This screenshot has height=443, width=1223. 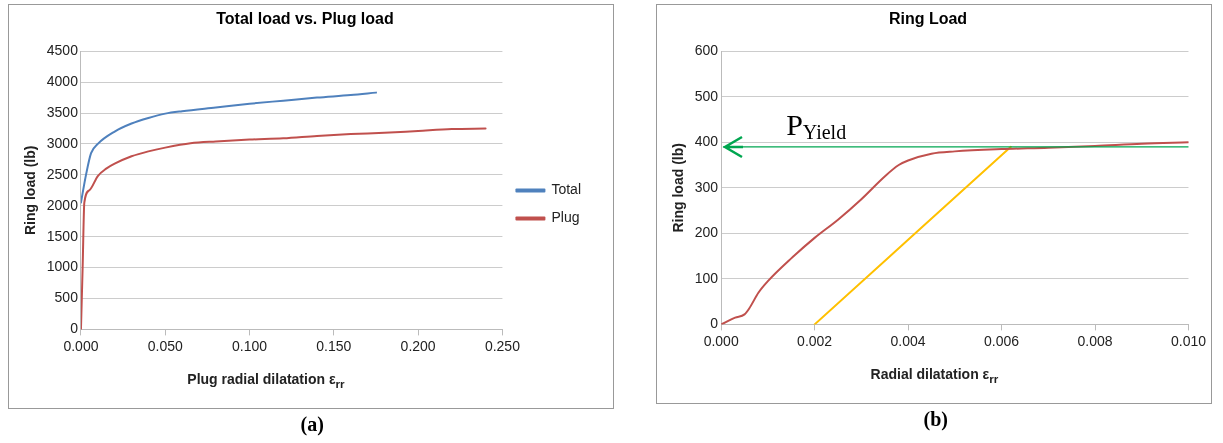 I want to click on y-tick-label: 200, so click(x=707, y=232).